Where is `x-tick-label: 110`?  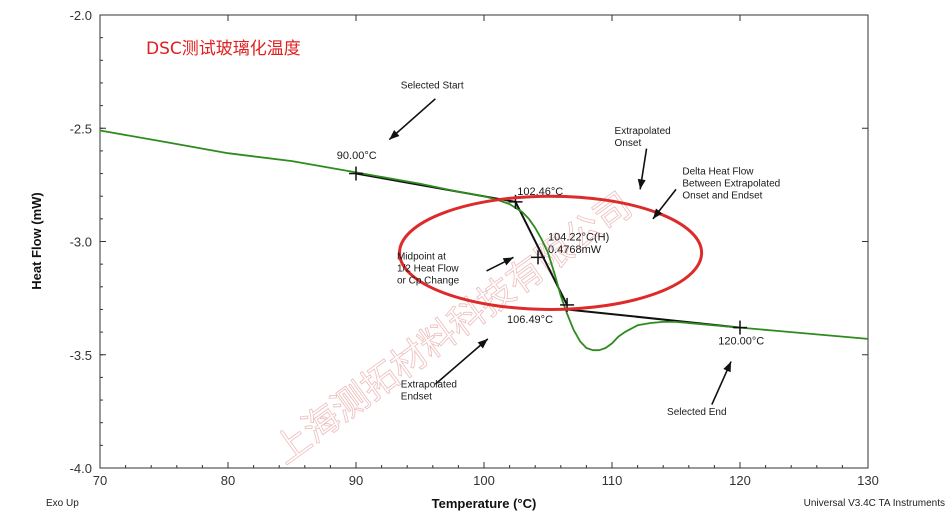
x-tick-label: 110 is located at coordinates (612, 480).